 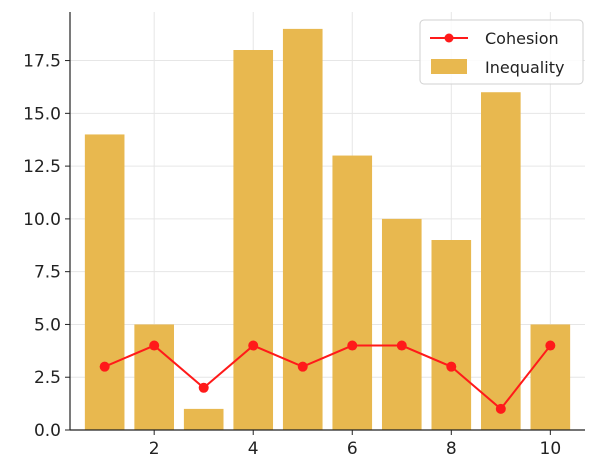 I want to click on legend-bar-swatch, so click(x=449, y=66).